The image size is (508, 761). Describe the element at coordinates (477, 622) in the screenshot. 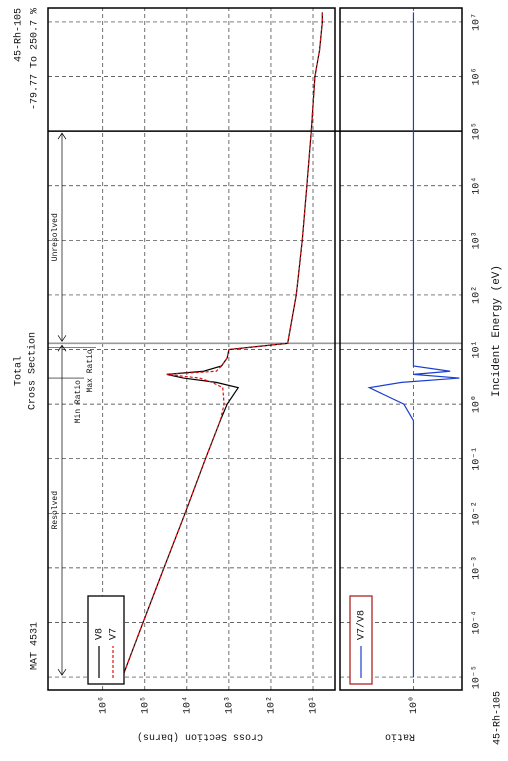

I see `x-tick-label: 10⁻⁴` at that location.